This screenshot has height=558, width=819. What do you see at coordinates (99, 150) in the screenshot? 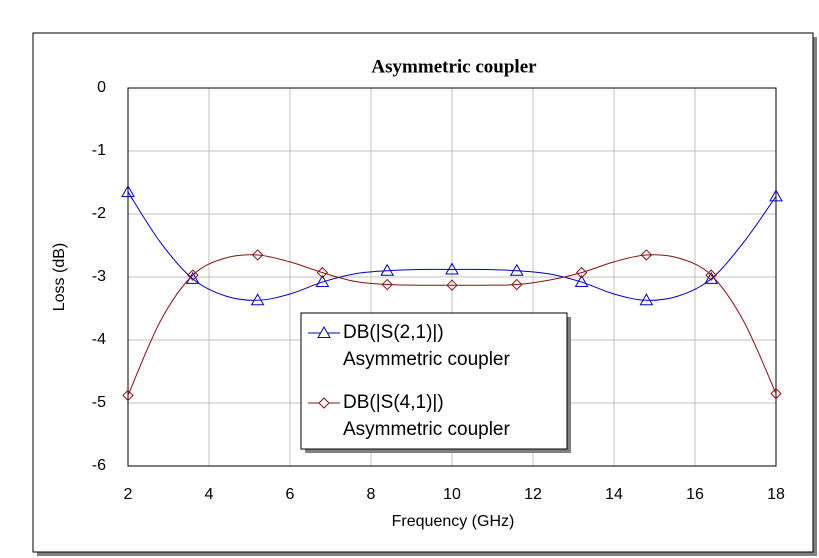
I see `y-tick-label: -1` at bounding box center [99, 150].